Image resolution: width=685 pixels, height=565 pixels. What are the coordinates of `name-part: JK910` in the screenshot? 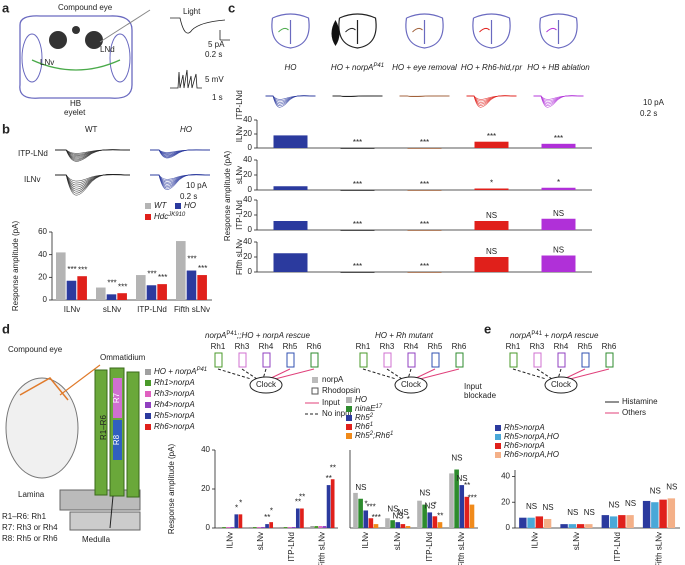 It's located at (176, 215).